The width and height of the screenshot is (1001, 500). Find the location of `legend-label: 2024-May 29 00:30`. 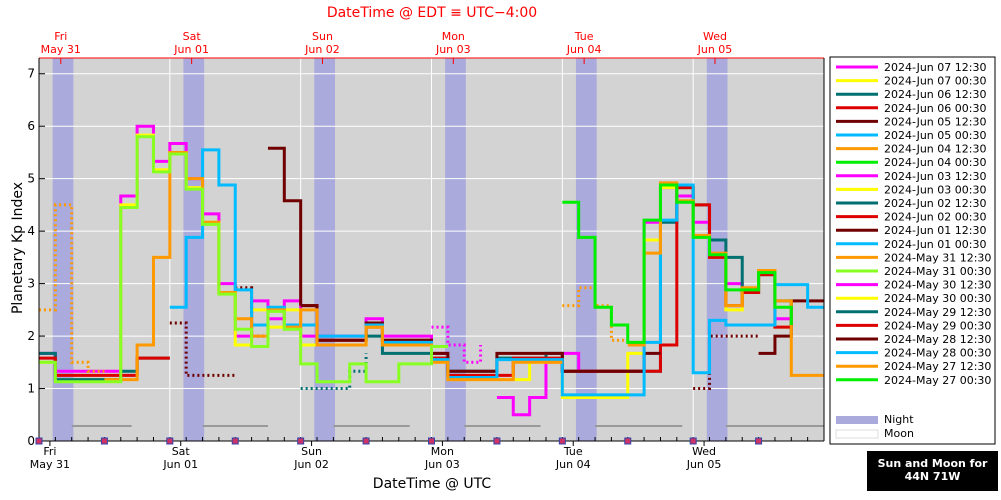

legend-label: 2024-May 29 00:30 is located at coordinates (937, 325).